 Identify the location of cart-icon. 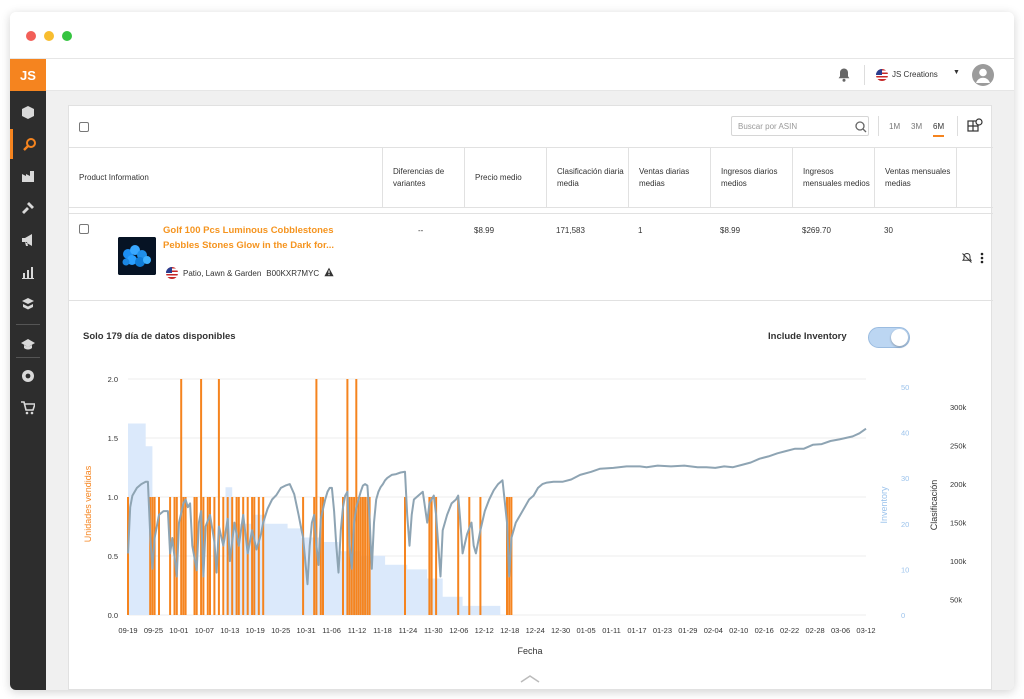
(28, 408).